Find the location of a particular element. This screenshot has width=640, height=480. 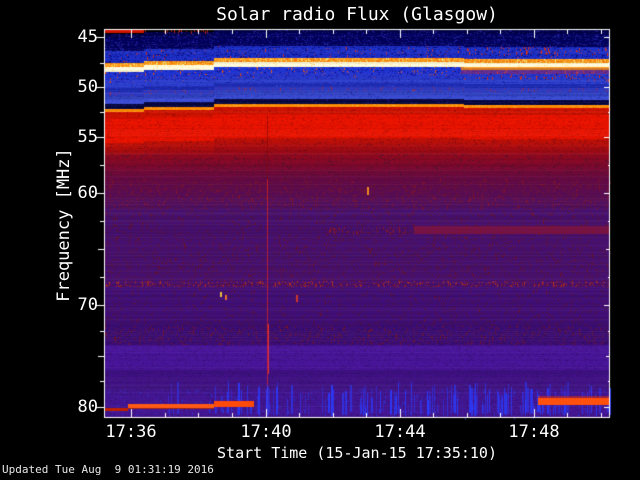

chart-title: Solar radio Flux (Glasgow) is located at coordinates (357, 14).